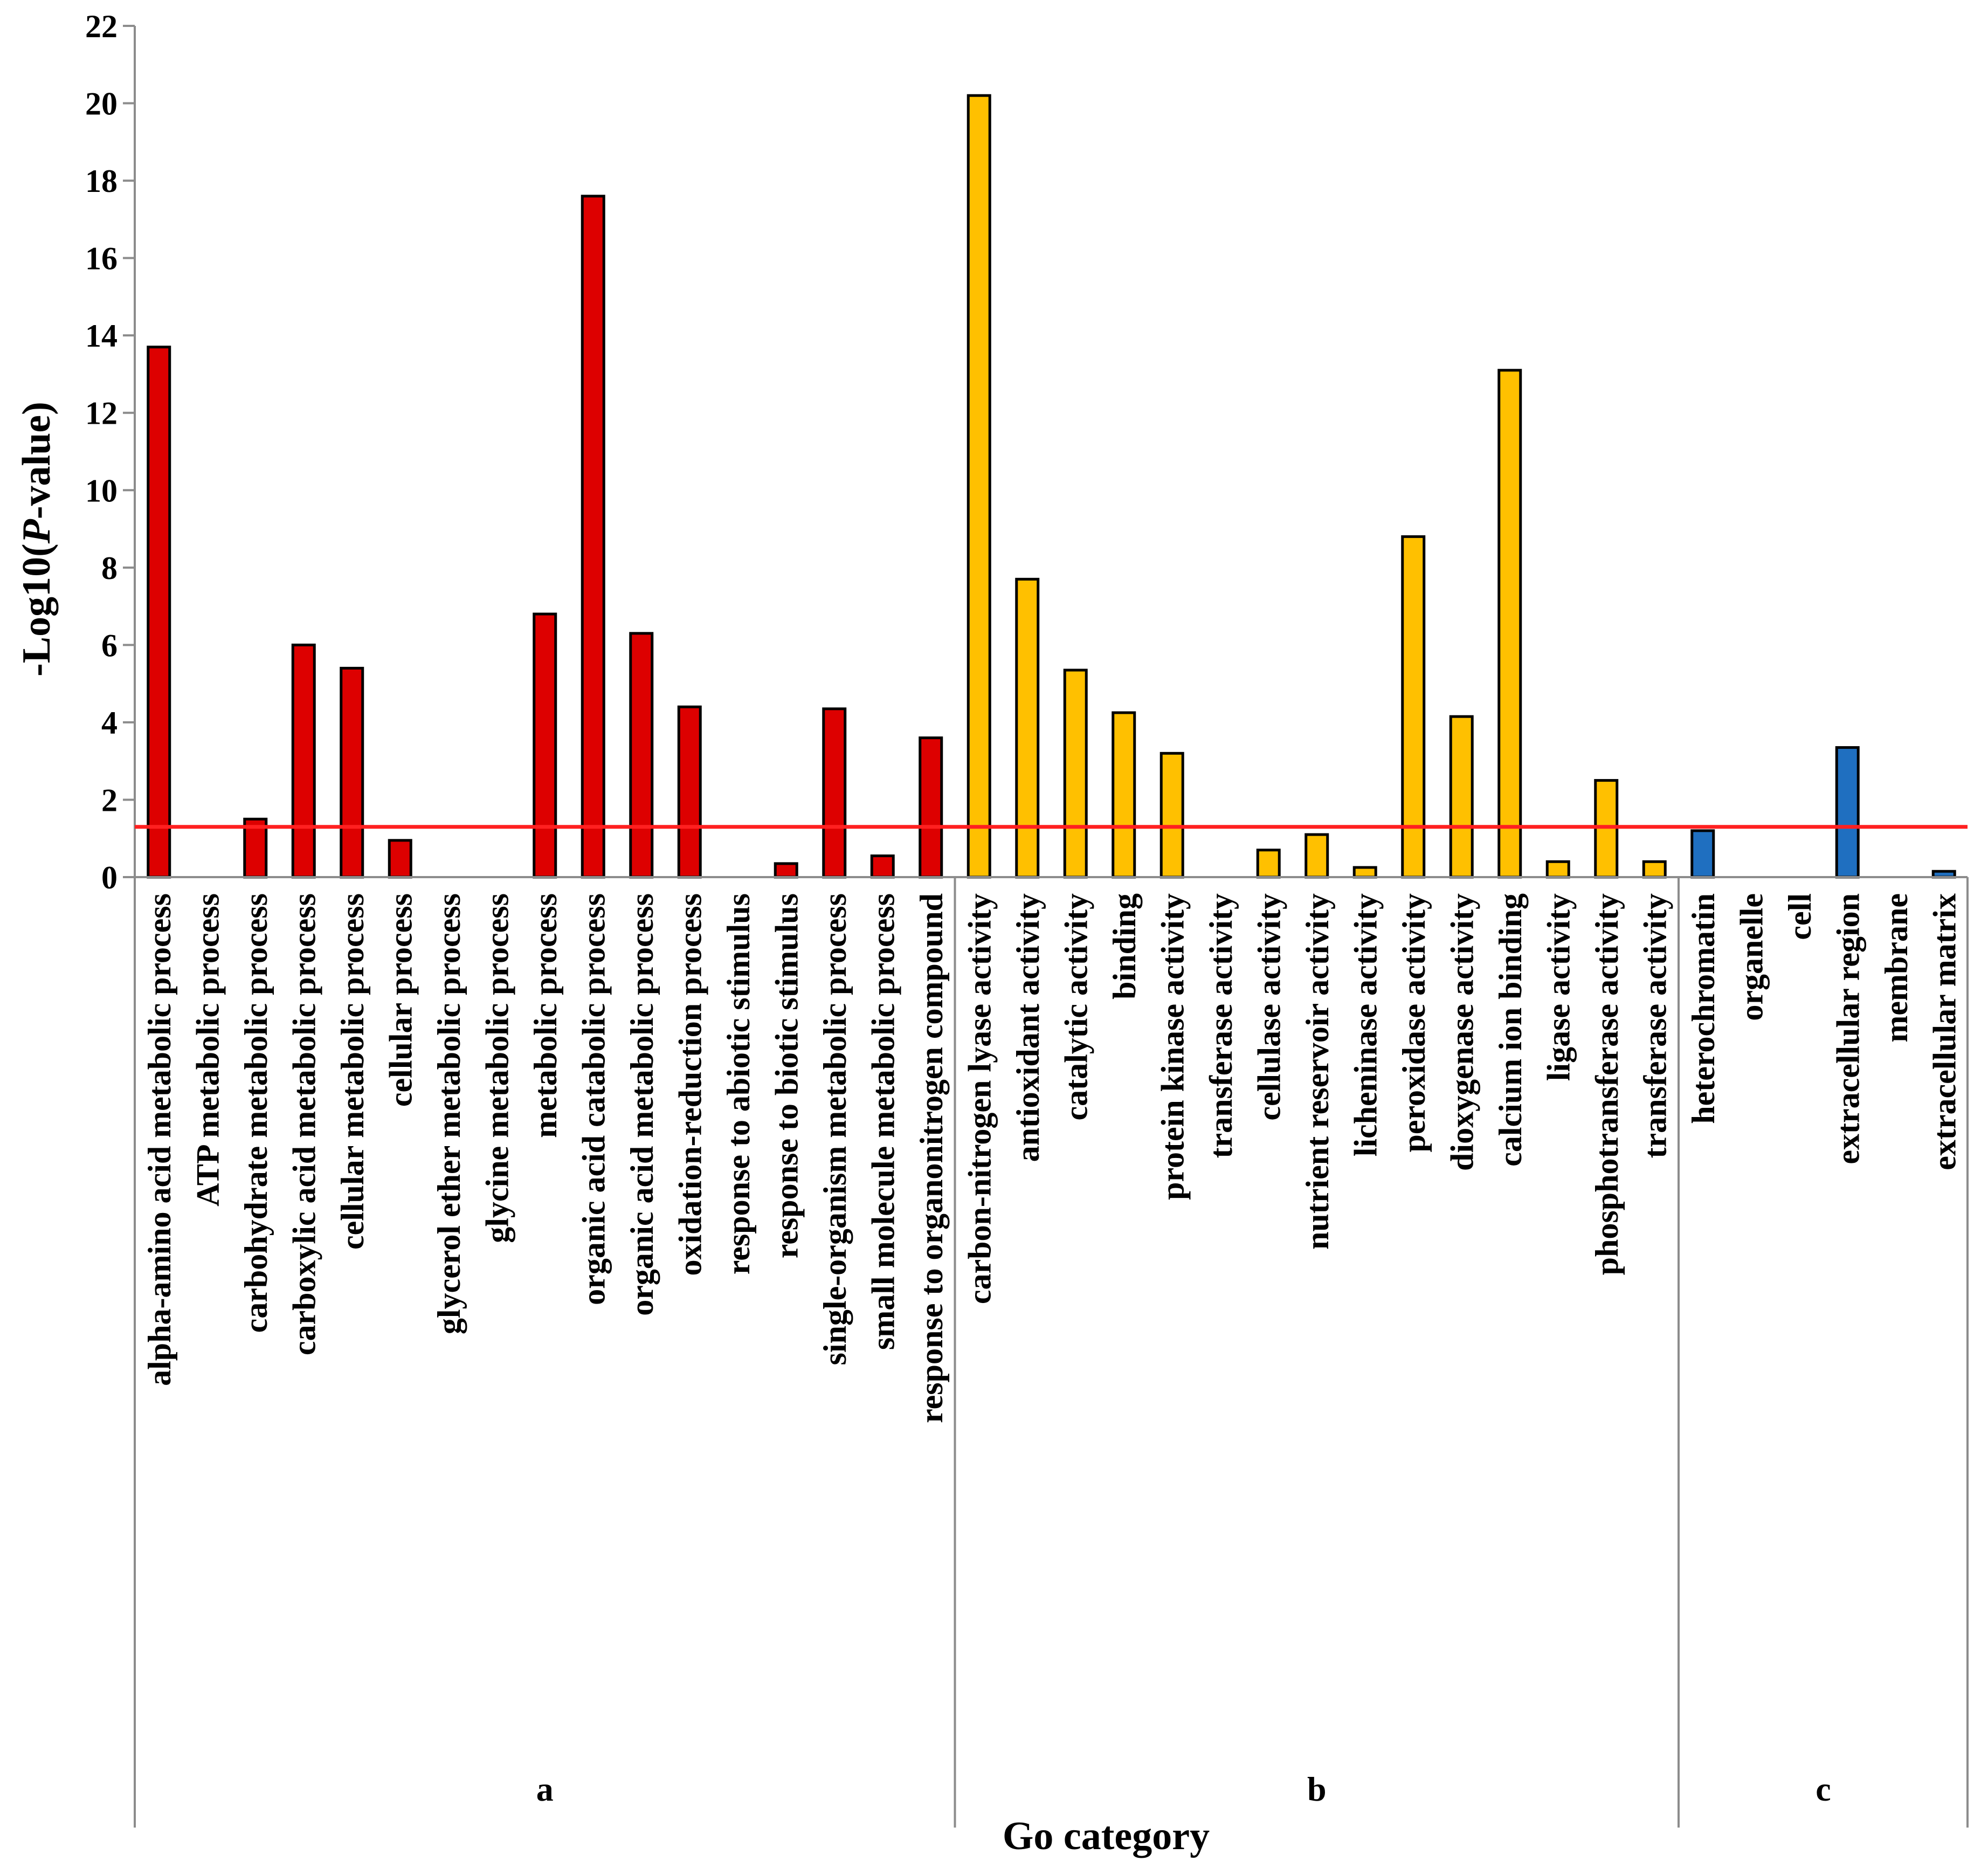 This screenshot has width=1988, height=1875. I want to click on x-category-label: membrane, so click(1896, 968).